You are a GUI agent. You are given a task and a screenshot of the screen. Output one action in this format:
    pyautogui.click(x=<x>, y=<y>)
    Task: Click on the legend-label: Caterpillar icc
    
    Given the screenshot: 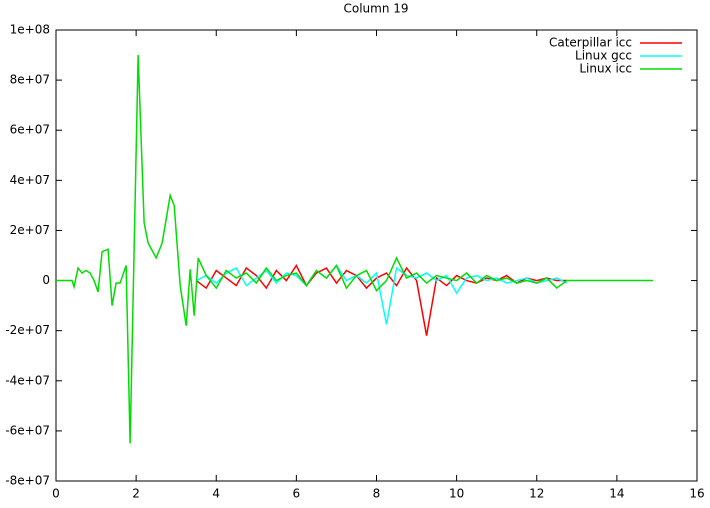 What is the action you would take?
    pyautogui.click(x=590, y=43)
    